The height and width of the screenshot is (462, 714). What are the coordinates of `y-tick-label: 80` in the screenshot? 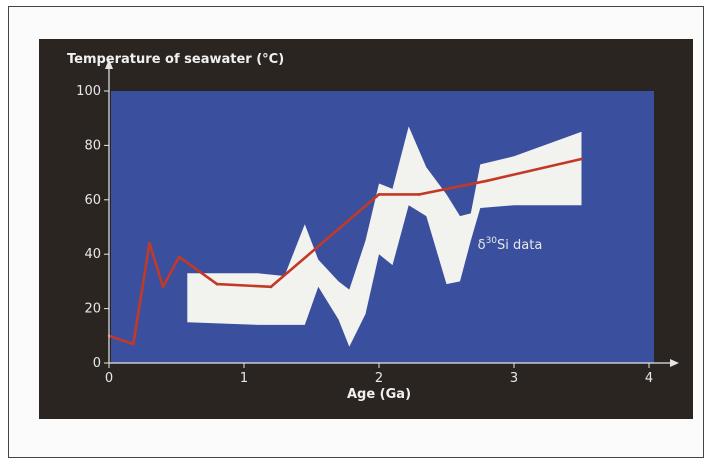 It's located at (92, 145).